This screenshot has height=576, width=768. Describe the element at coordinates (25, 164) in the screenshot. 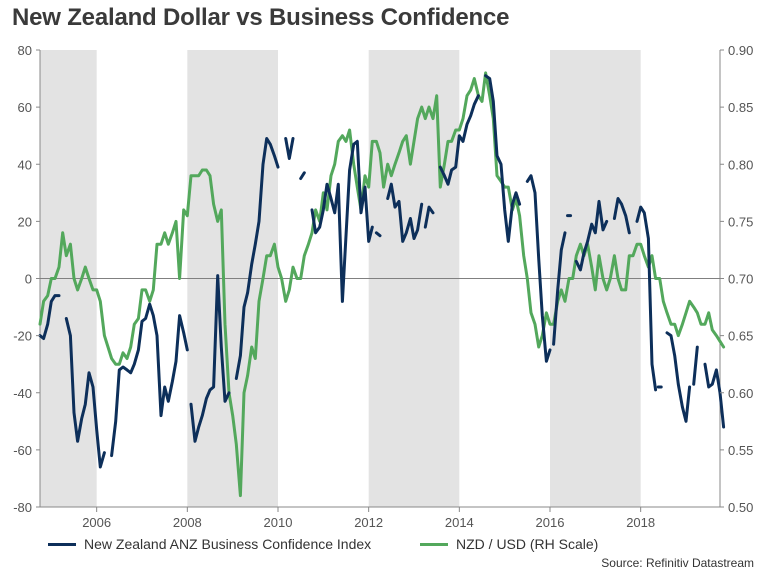

I see `left-tick-label: 40` at that location.